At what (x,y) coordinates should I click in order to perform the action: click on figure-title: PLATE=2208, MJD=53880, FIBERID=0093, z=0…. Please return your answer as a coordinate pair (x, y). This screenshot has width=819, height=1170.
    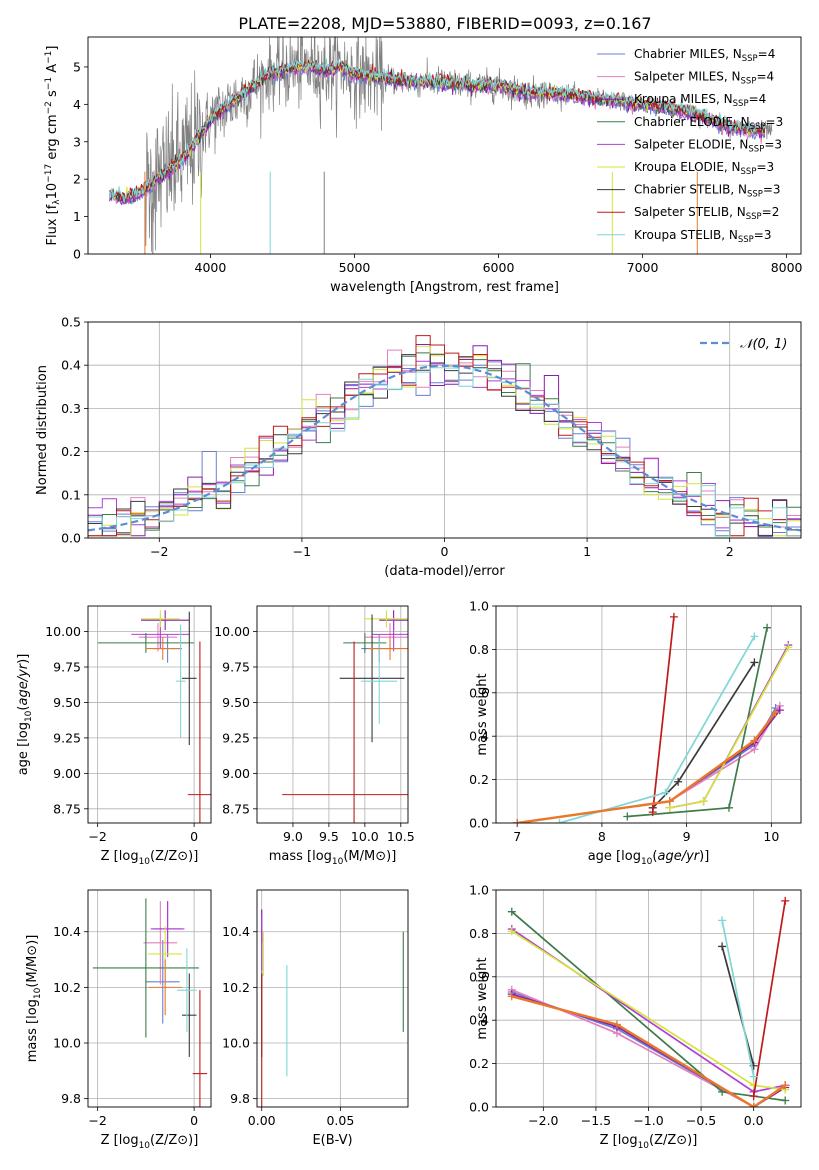
    Looking at the image, I should click on (444, 23).